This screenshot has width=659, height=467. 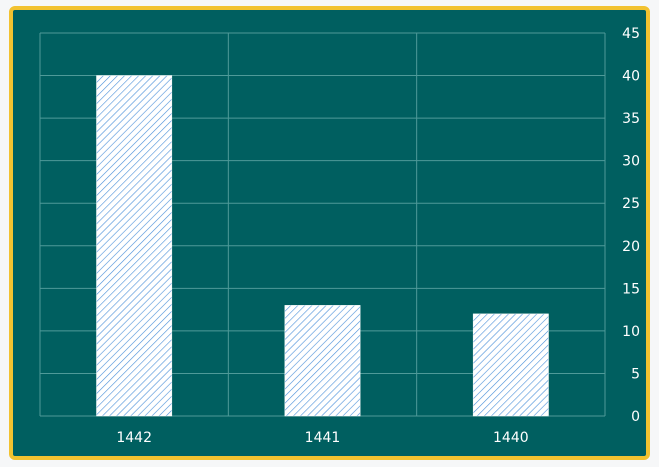 I want to click on y-tick-label: 15, so click(x=631, y=289).